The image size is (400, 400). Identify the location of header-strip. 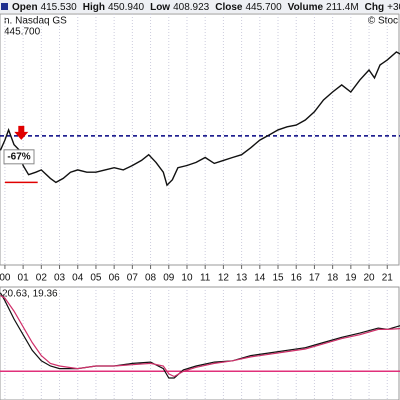
(200, 6).